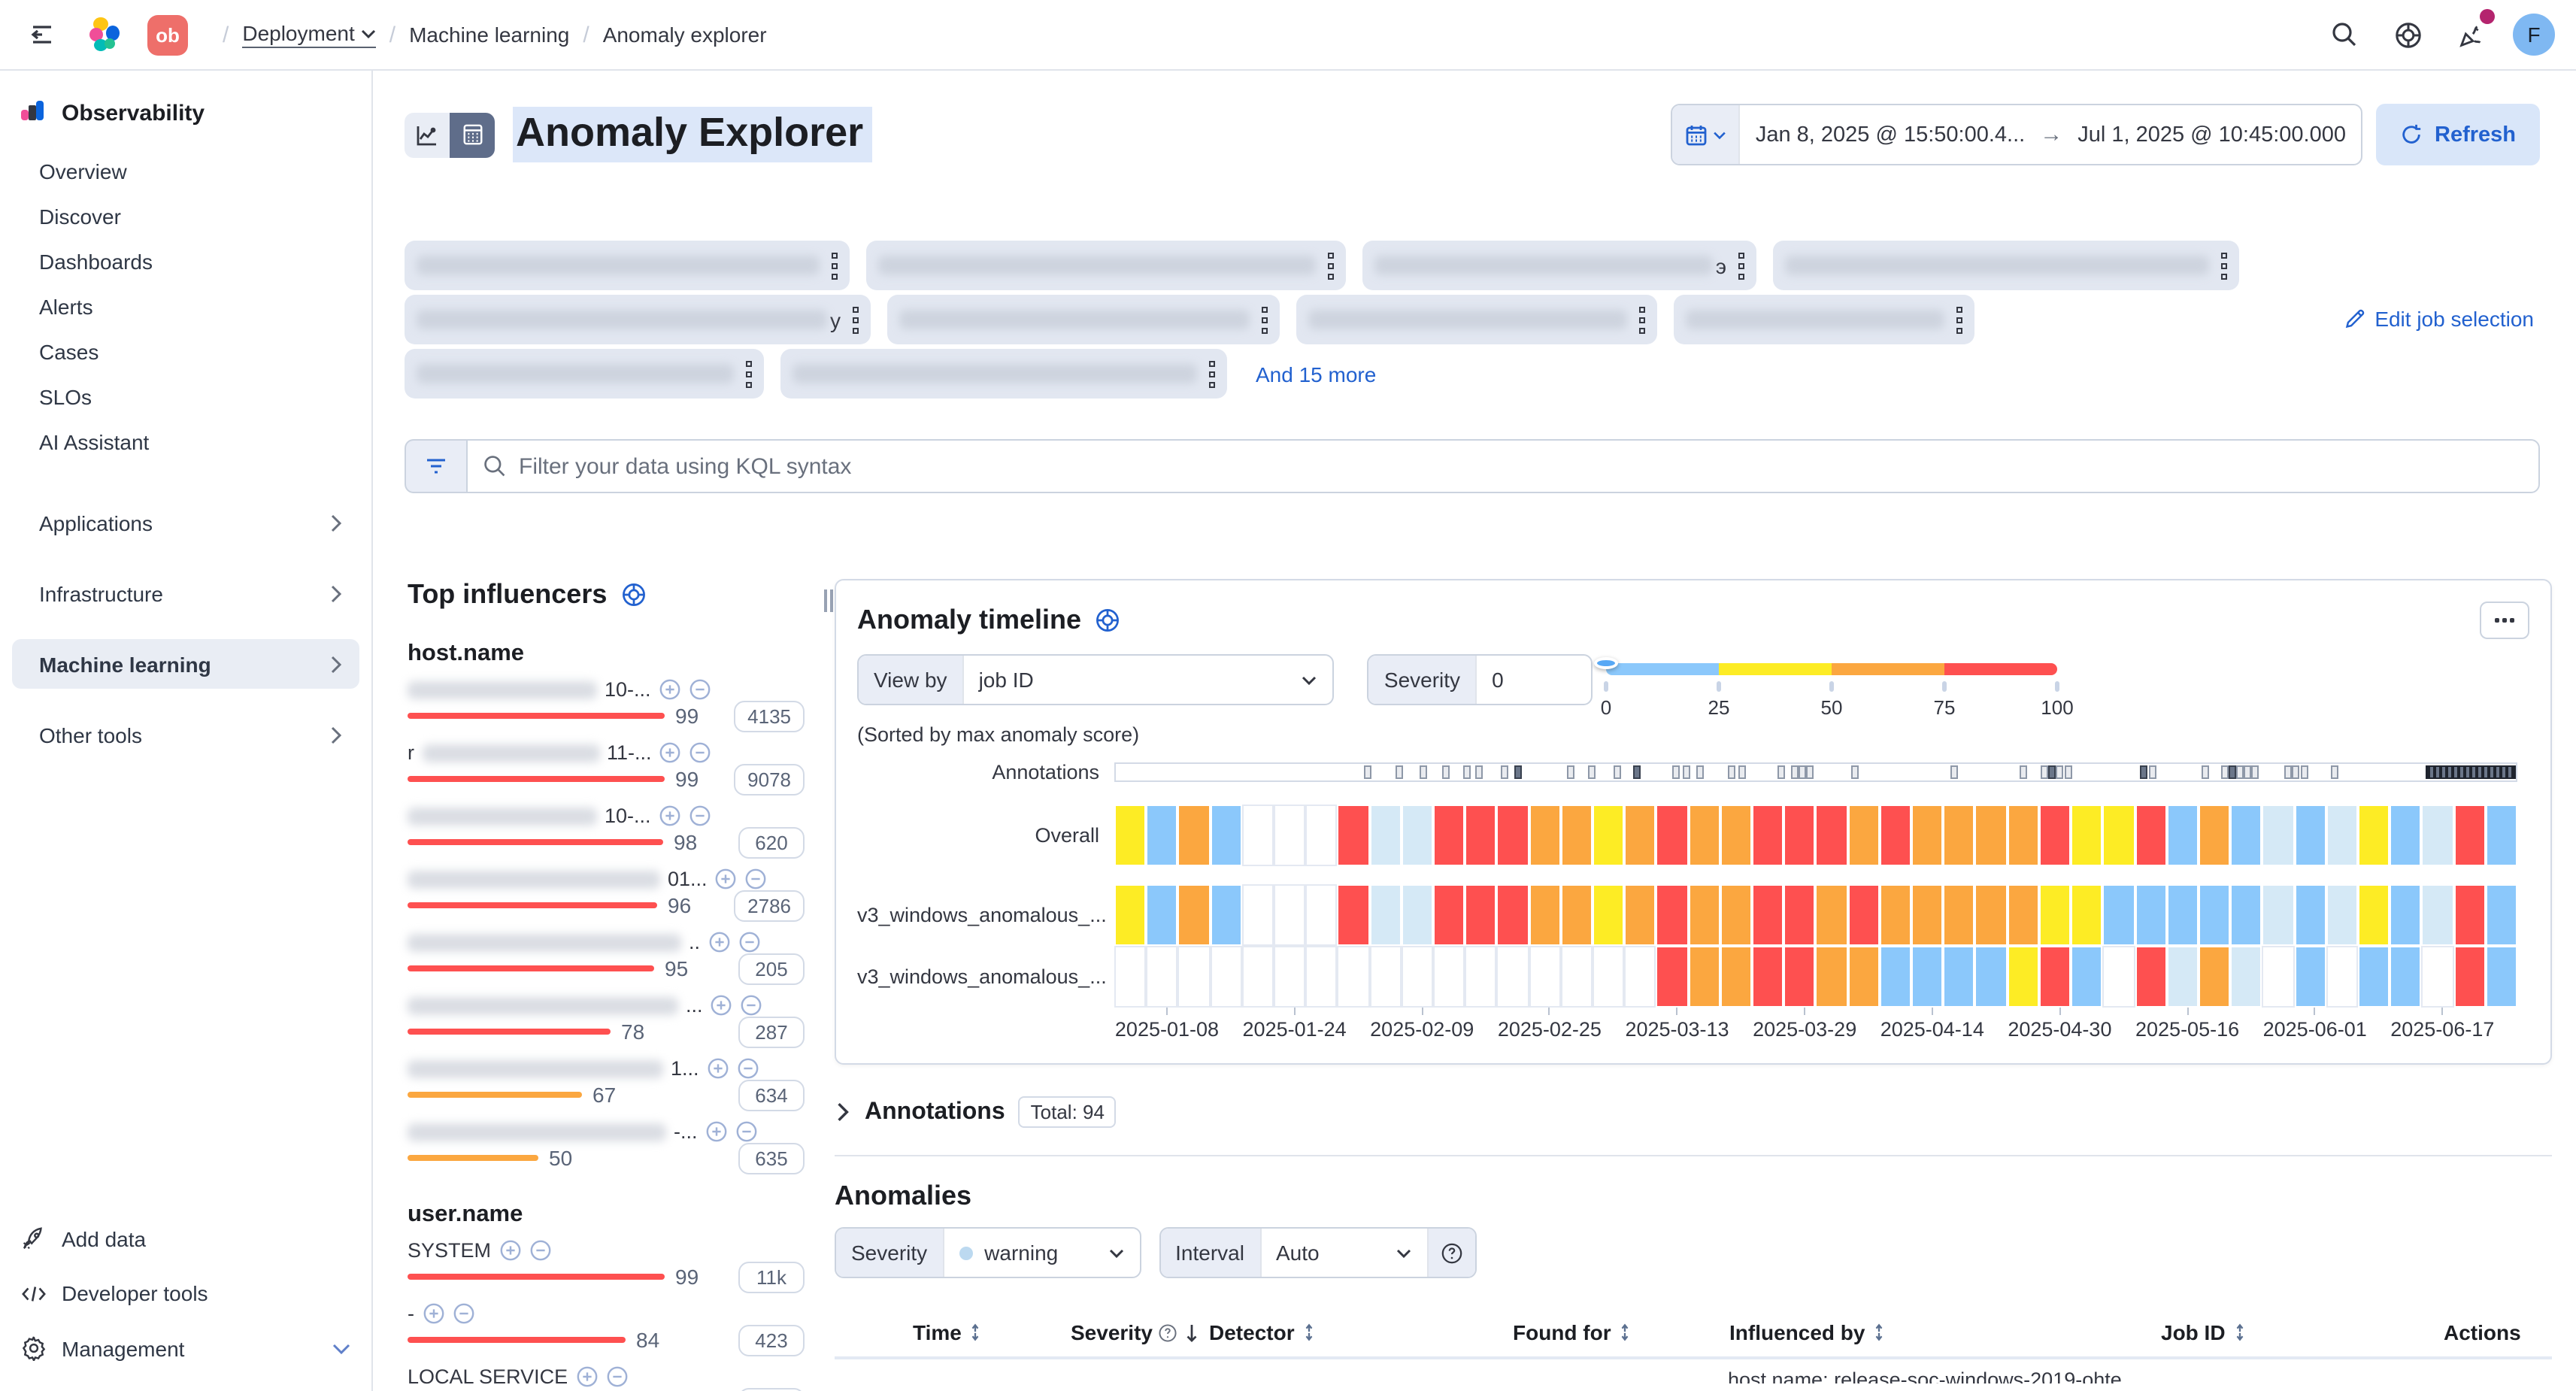 The width and height of the screenshot is (2576, 1391). I want to click on influencer-value-badge: 51, so click(771, 1389).